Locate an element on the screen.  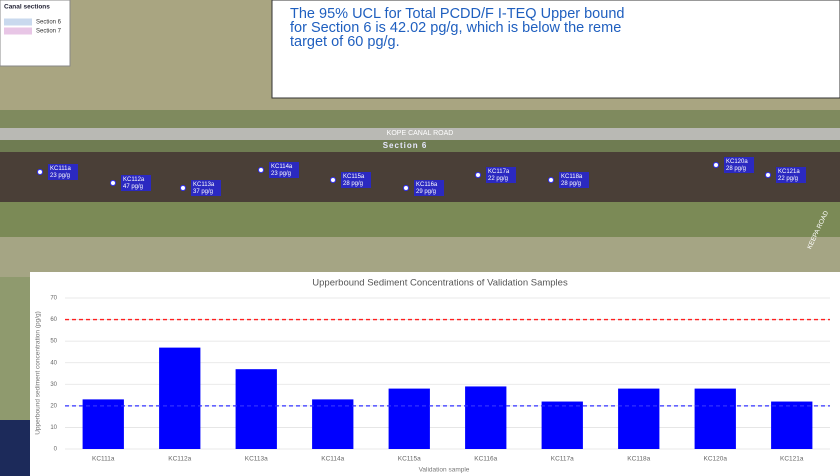
legend-label: Section 6 is located at coordinates (49, 23).